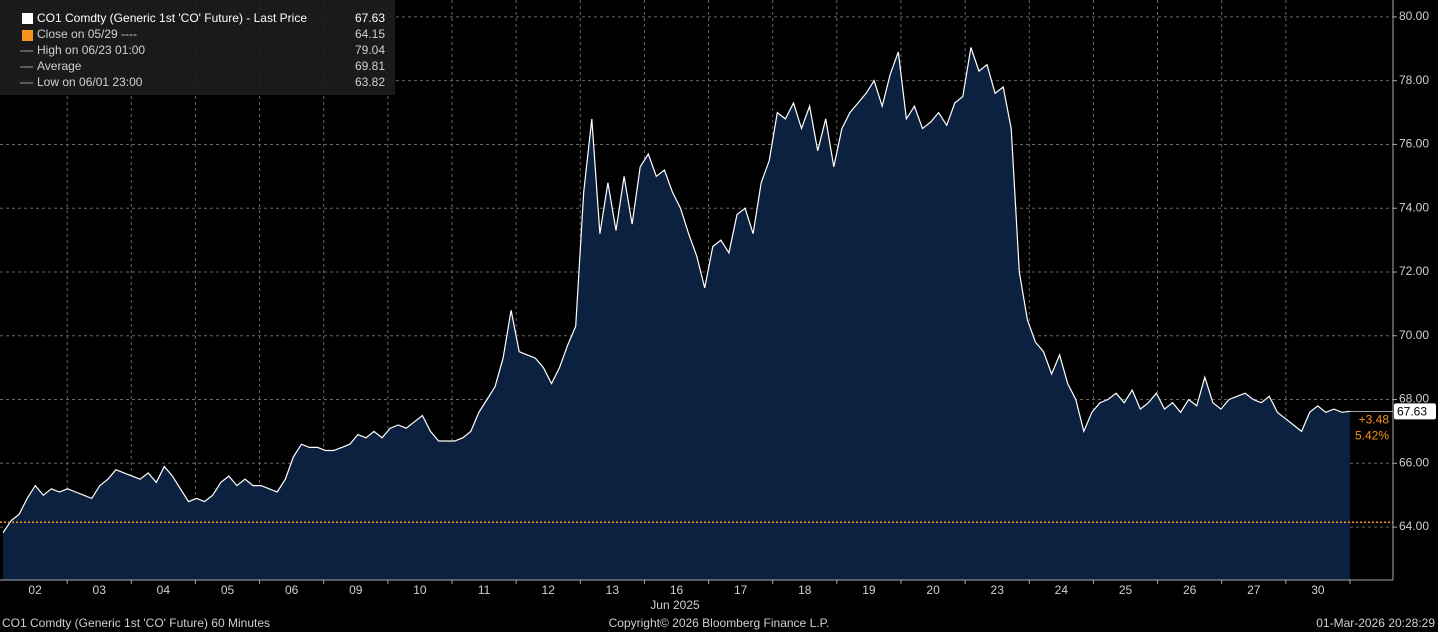 This screenshot has height=632, width=1438. What do you see at coordinates (370, 34) in the screenshot?
I see `legend-value: 64.15` at bounding box center [370, 34].